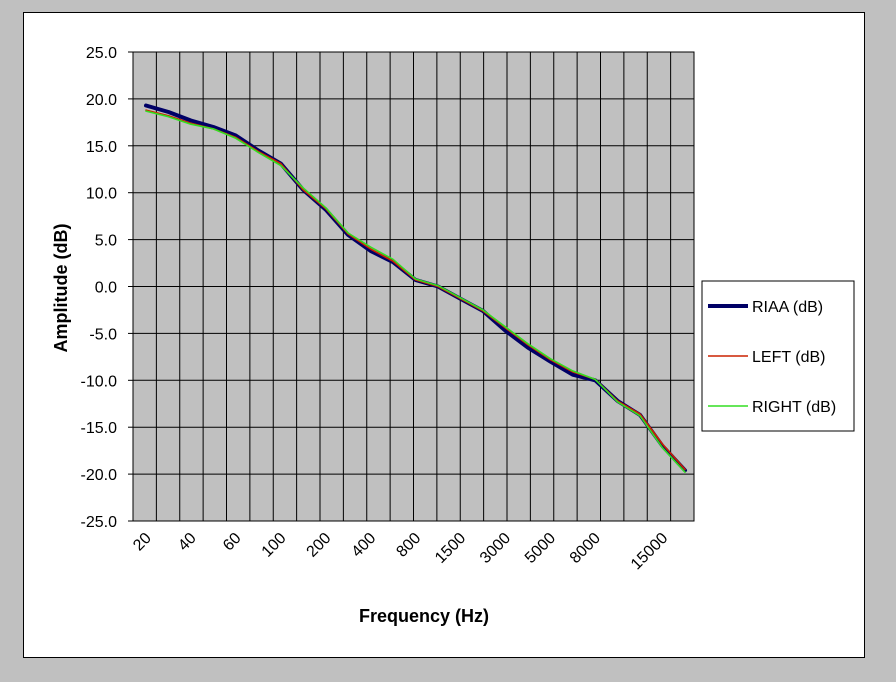 The width and height of the screenshot is (896, 682). I want to click on x-tick-label: 100, so click(274, 545).